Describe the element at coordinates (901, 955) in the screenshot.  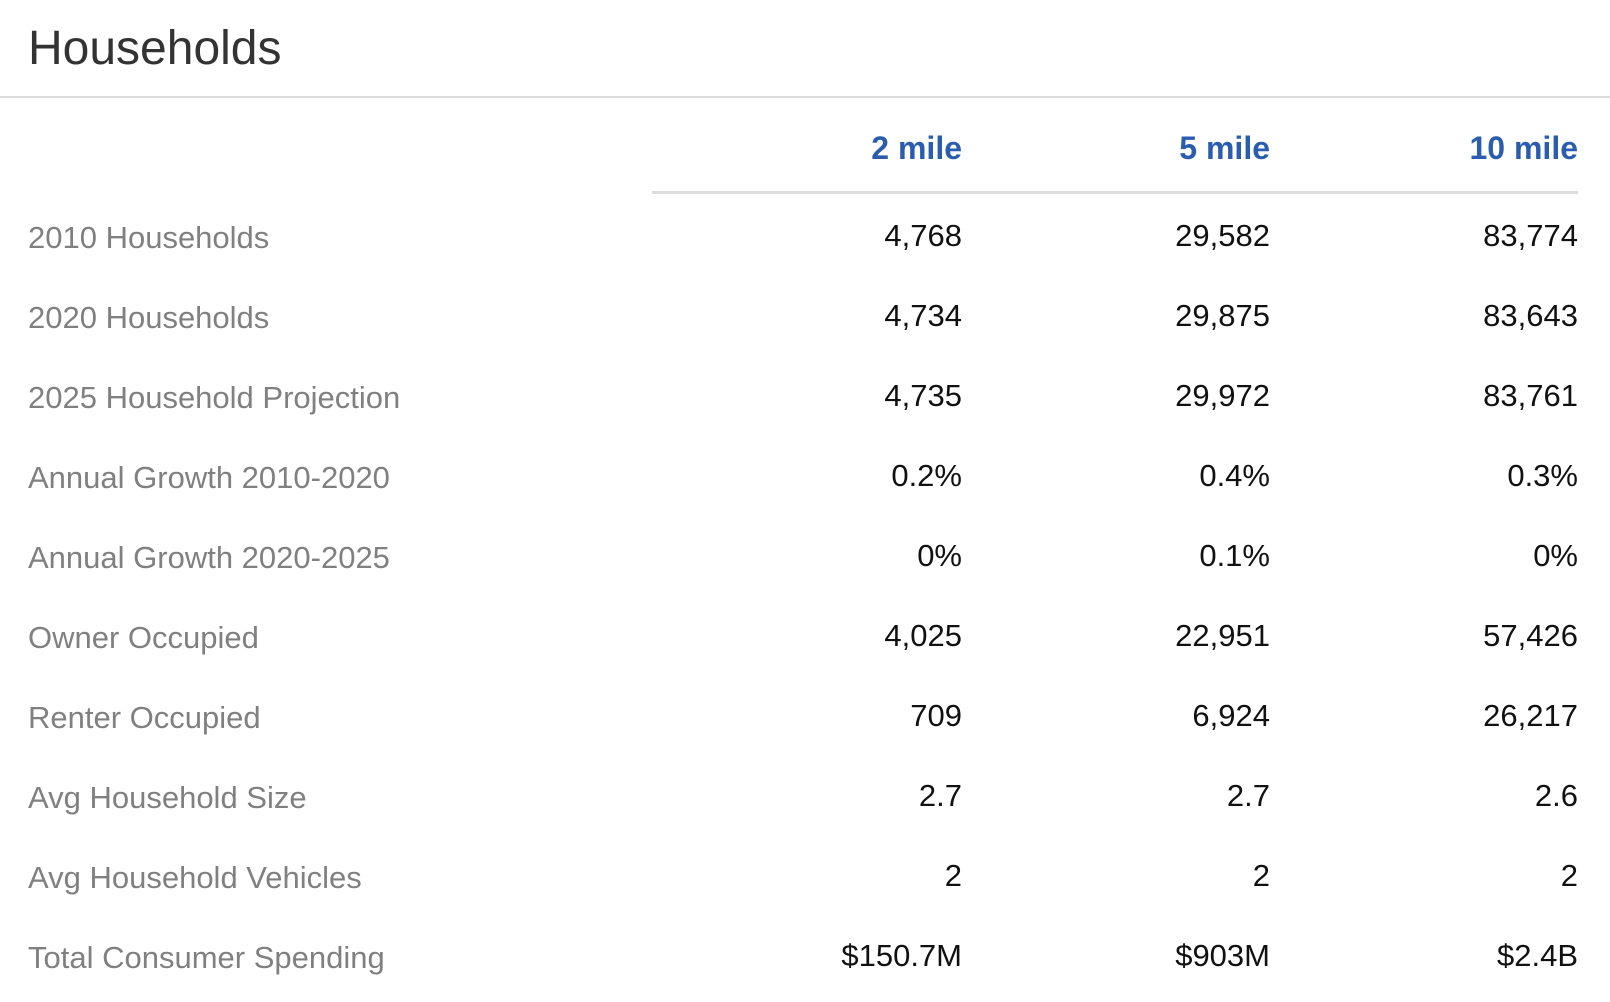
I see `cell-2-mile: $150.7M` at that location.